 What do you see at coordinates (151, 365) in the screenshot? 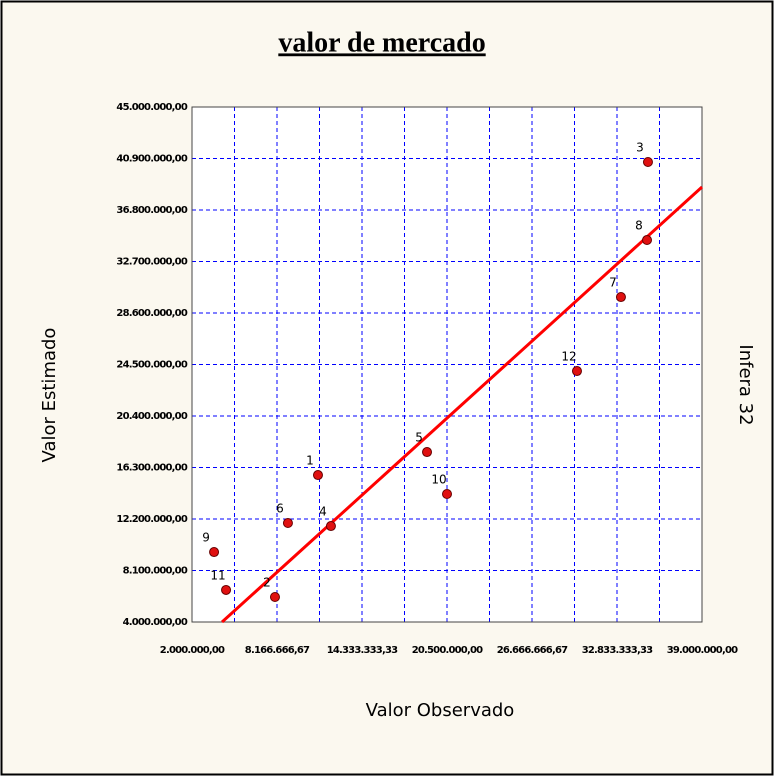
I see `y-tick-label: 24.500.000,00` at bounding box center [151, 365].